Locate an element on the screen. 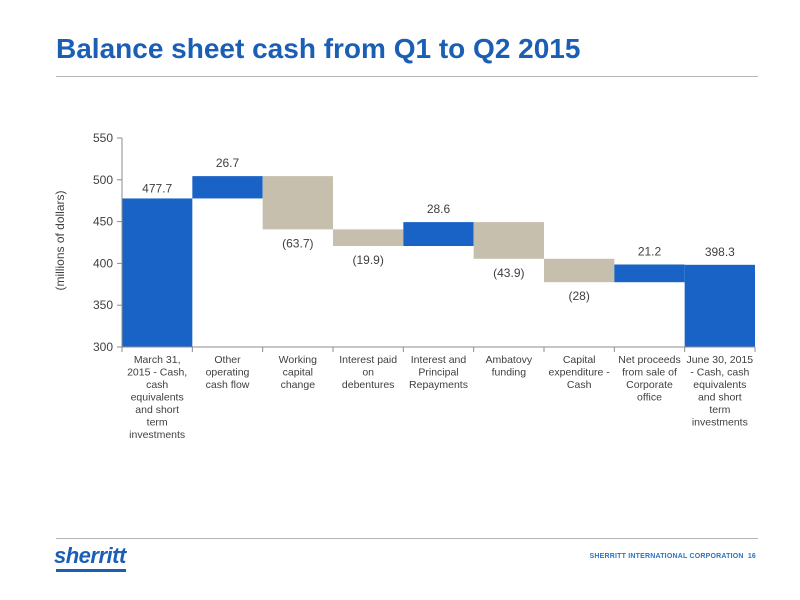  x-category-label: Ambatovy funding is located at coordinates (508, 366).